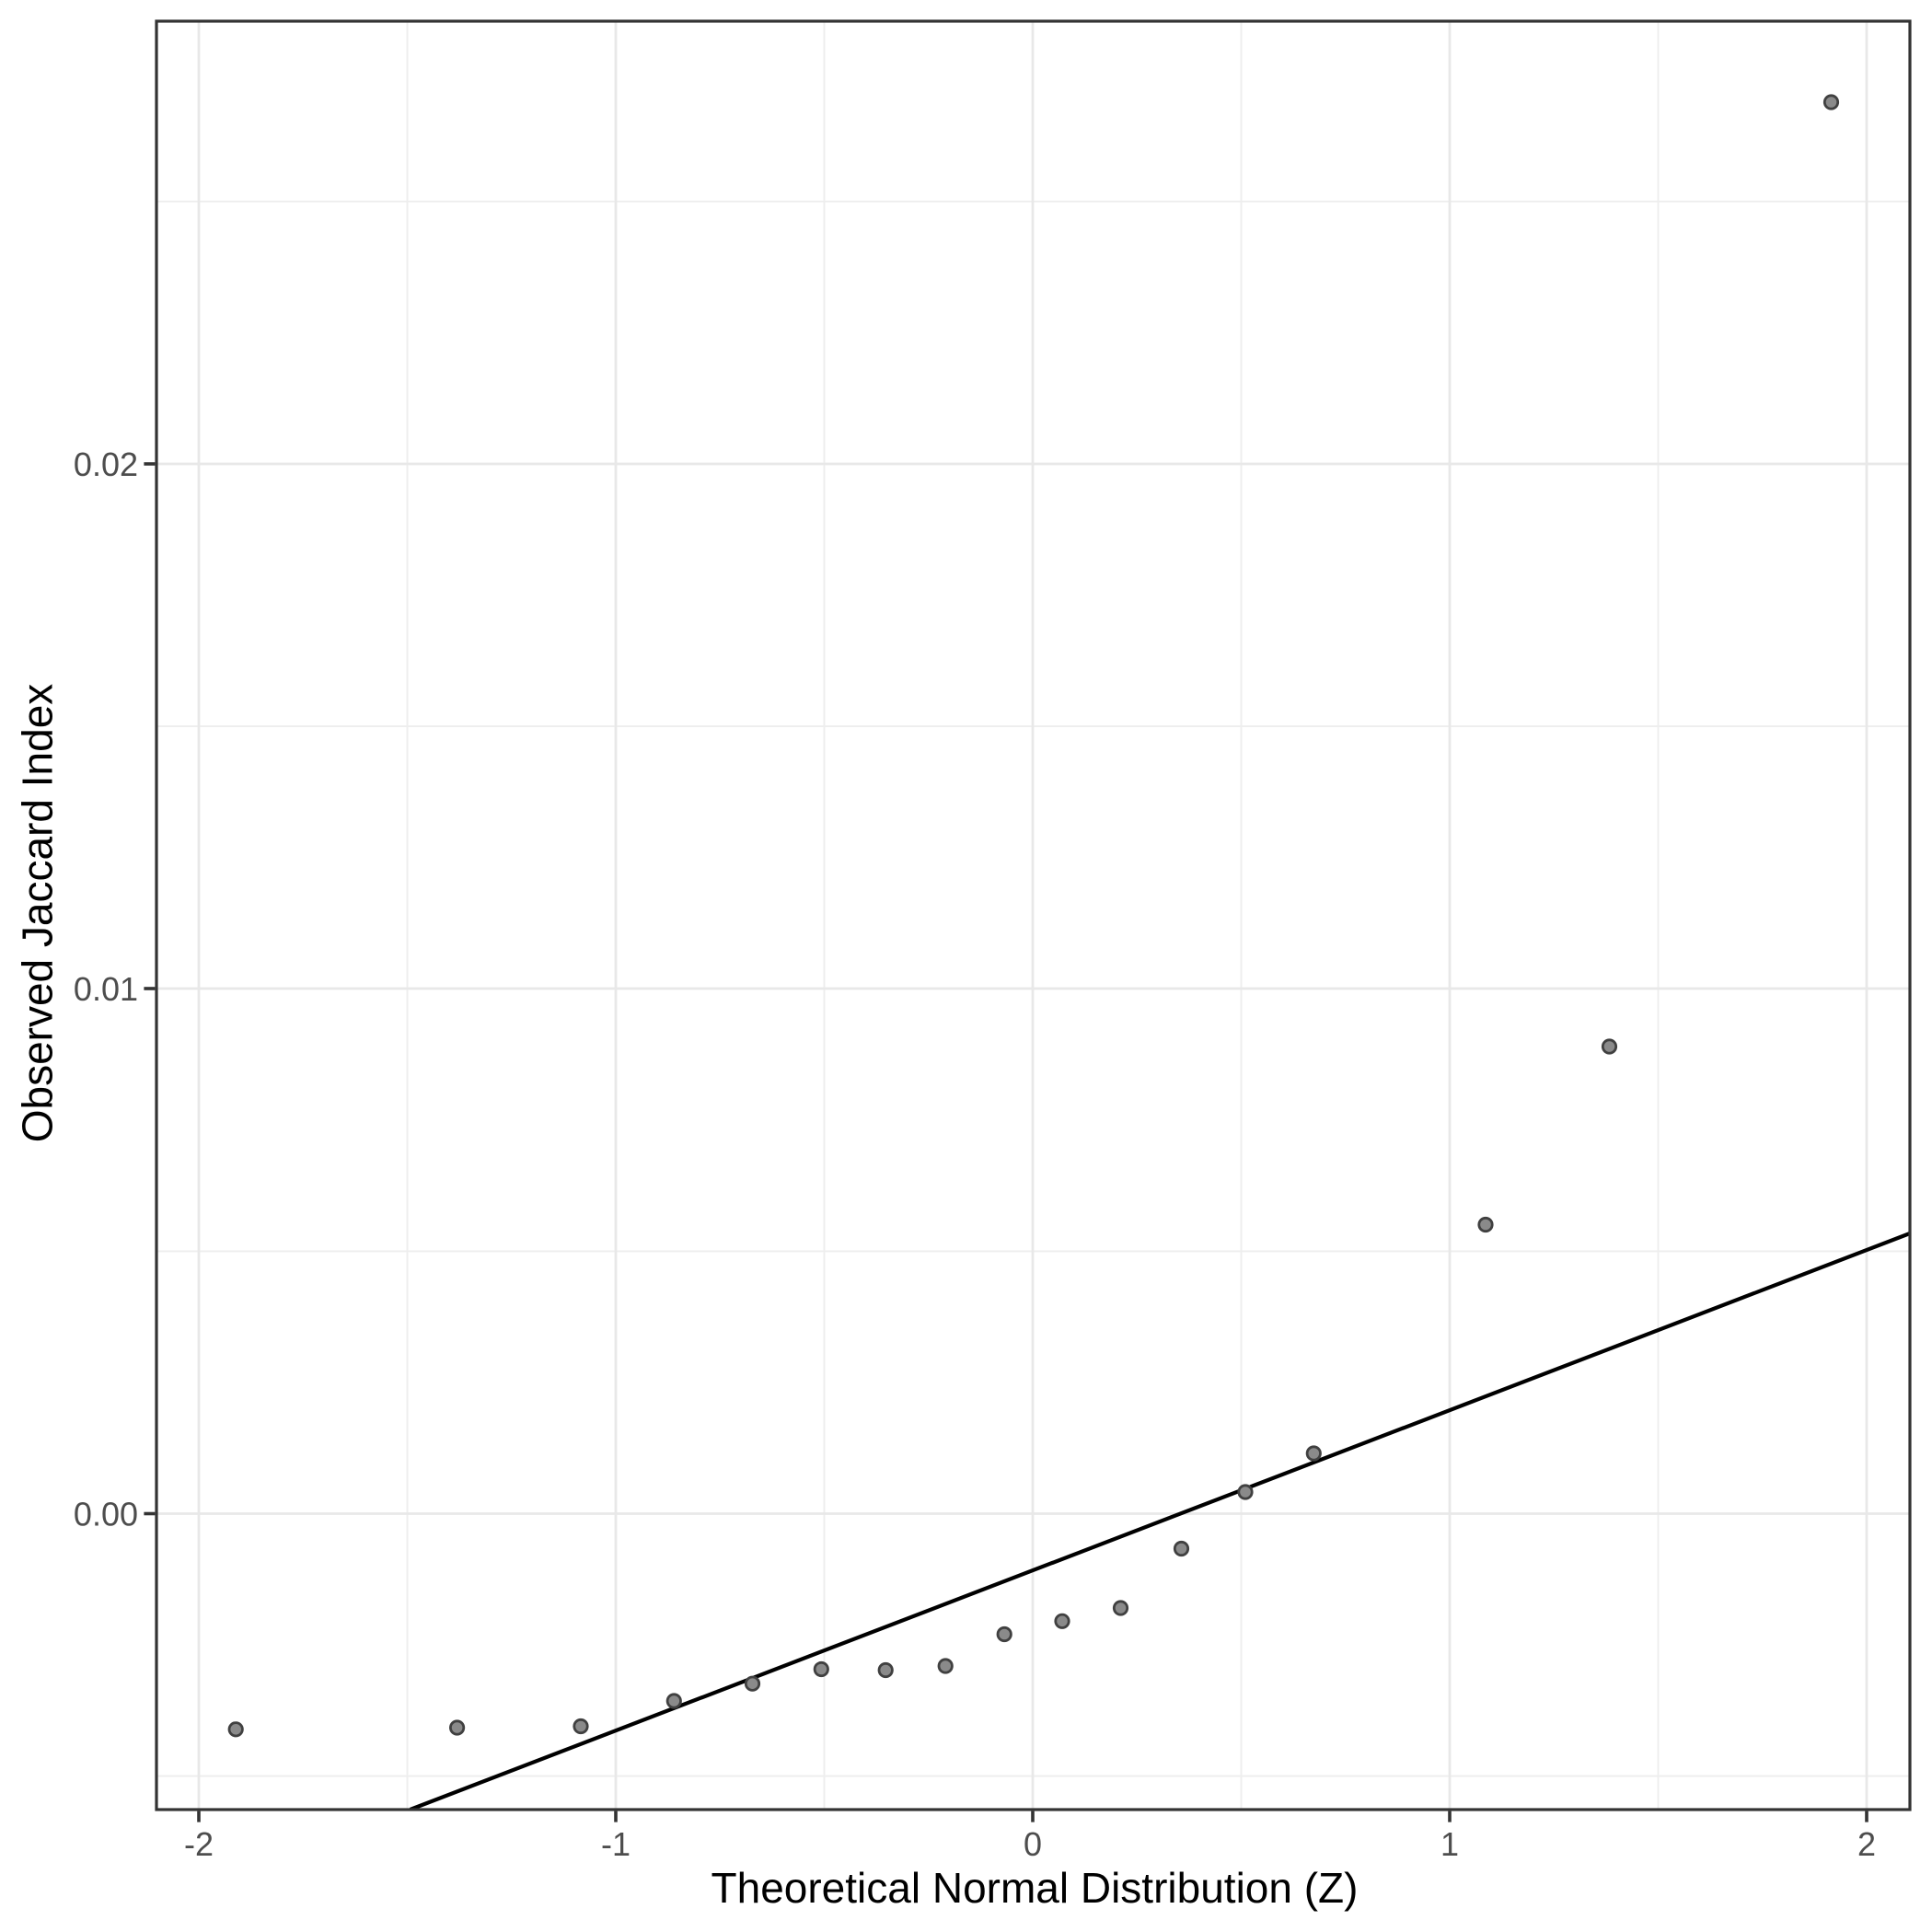 Image resolution: width=1932 pixels, height=1932 pixels. I want to click on svg-text: 0.01, so click(106, 989).